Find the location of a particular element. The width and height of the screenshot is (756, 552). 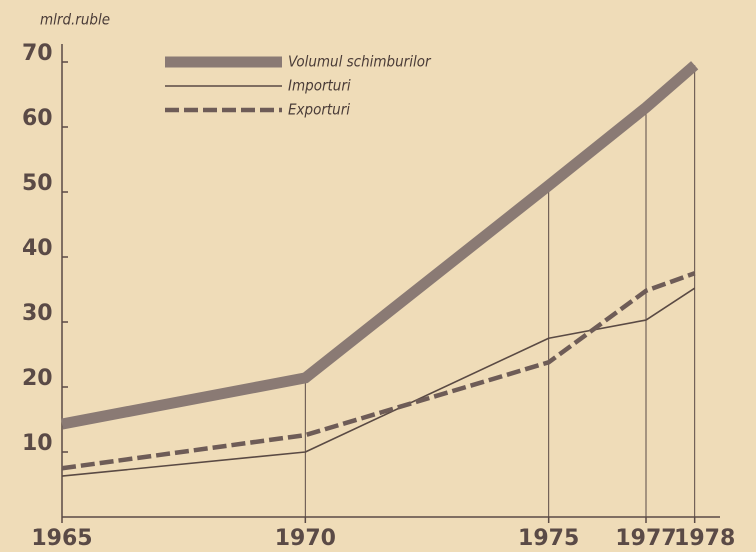

y-tick-label: 30 is located at coordinates (37, 313).